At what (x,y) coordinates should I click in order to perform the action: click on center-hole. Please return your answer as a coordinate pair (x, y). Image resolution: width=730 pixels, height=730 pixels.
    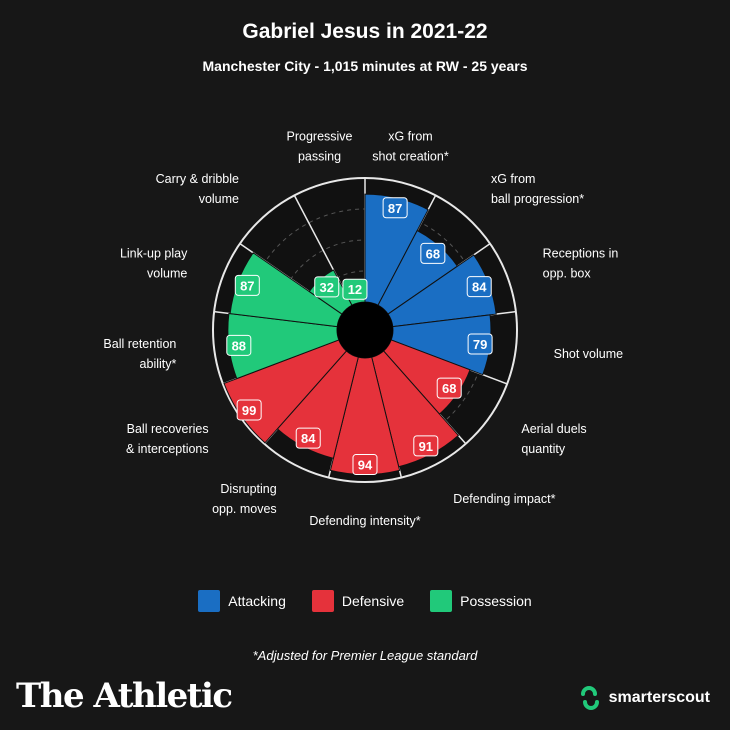
    Looking at the image, I should click on (365, 330).